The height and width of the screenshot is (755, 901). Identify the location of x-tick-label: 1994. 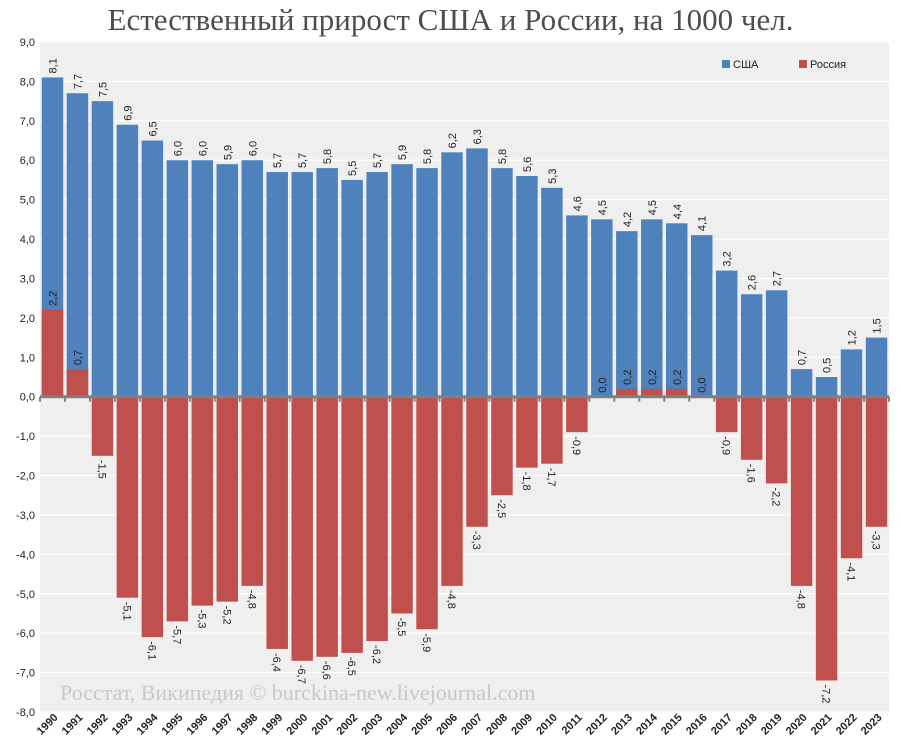
(148, 724).